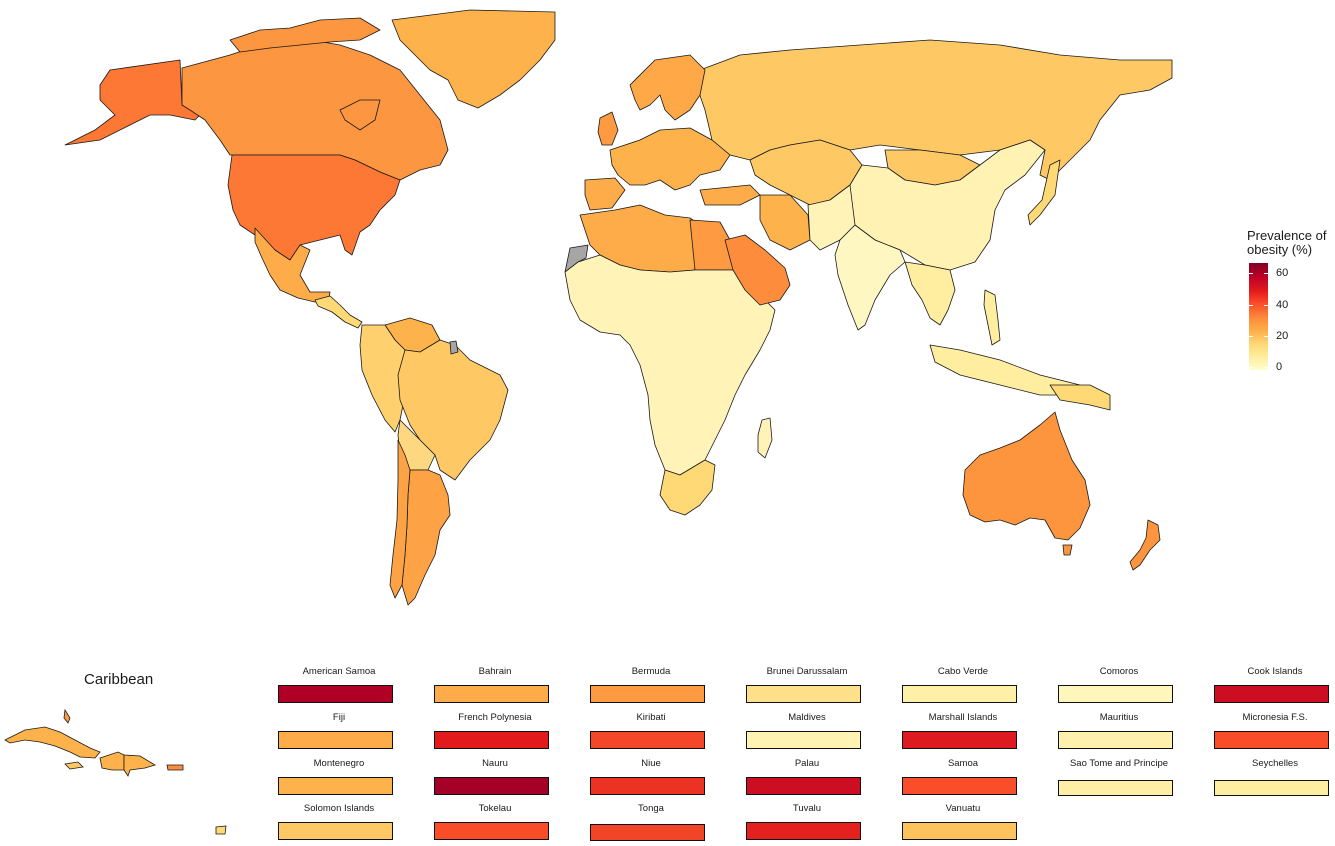  I want to click on region-india, so click(870, 277).